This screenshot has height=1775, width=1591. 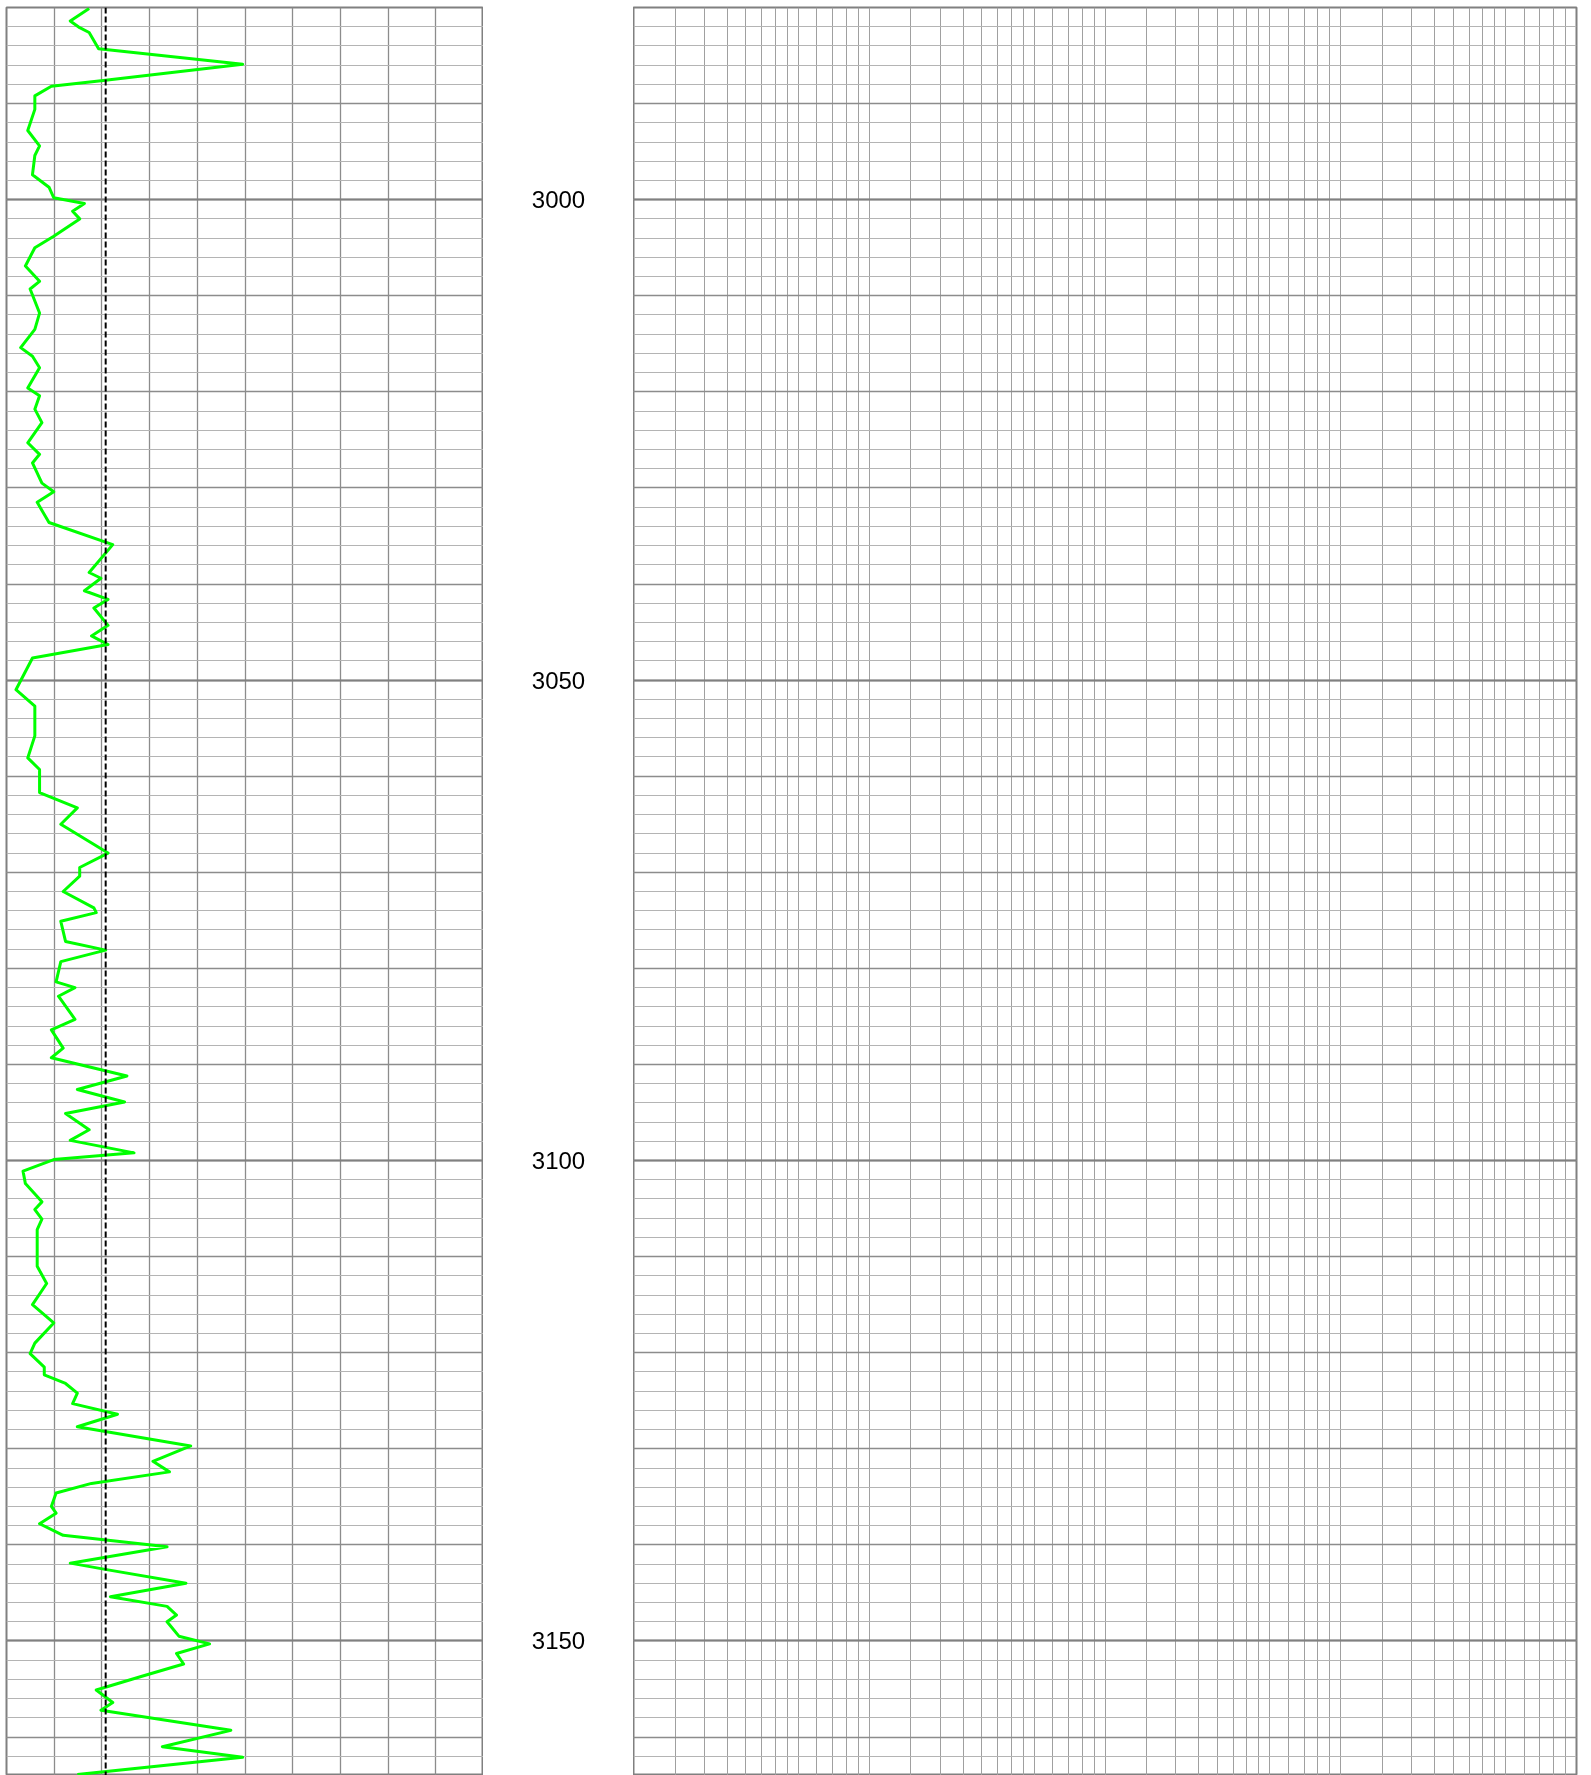 What do you see at coordinates (558, 1161) in the screenshot?
I see `y-tick-label: 3100` at bounding box center [558, 1161].